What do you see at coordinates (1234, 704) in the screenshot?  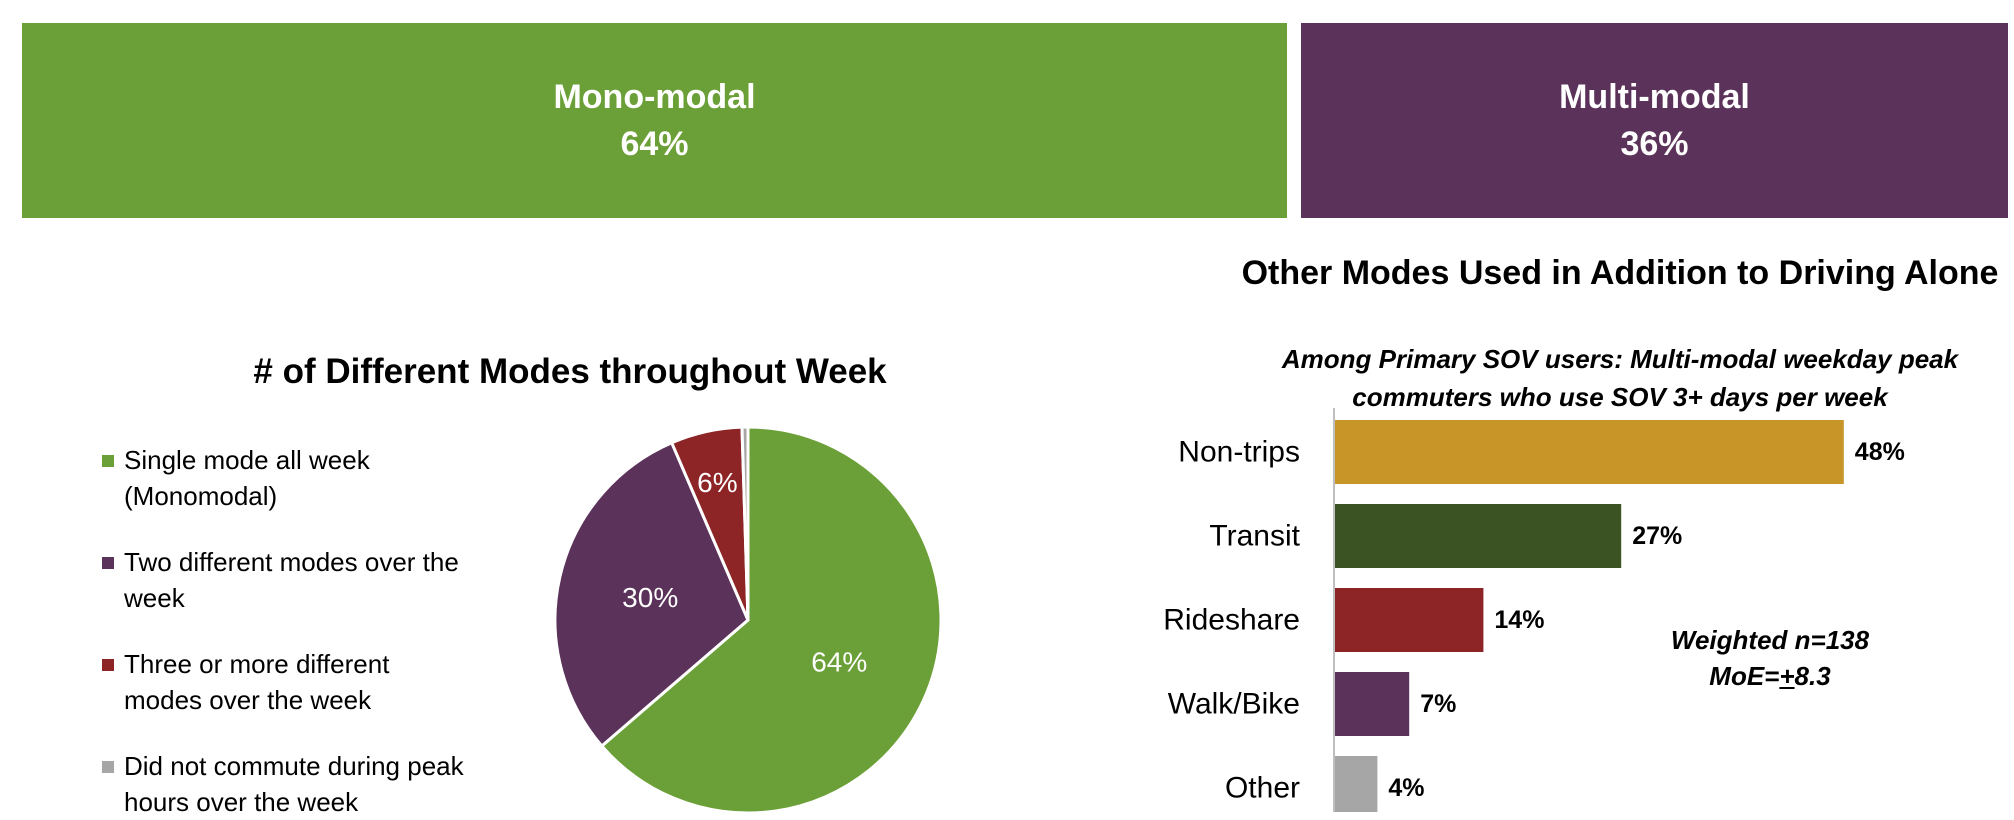 I see `bar-category-label-3: Walk/Bike` at bounding box center [1234, 704].